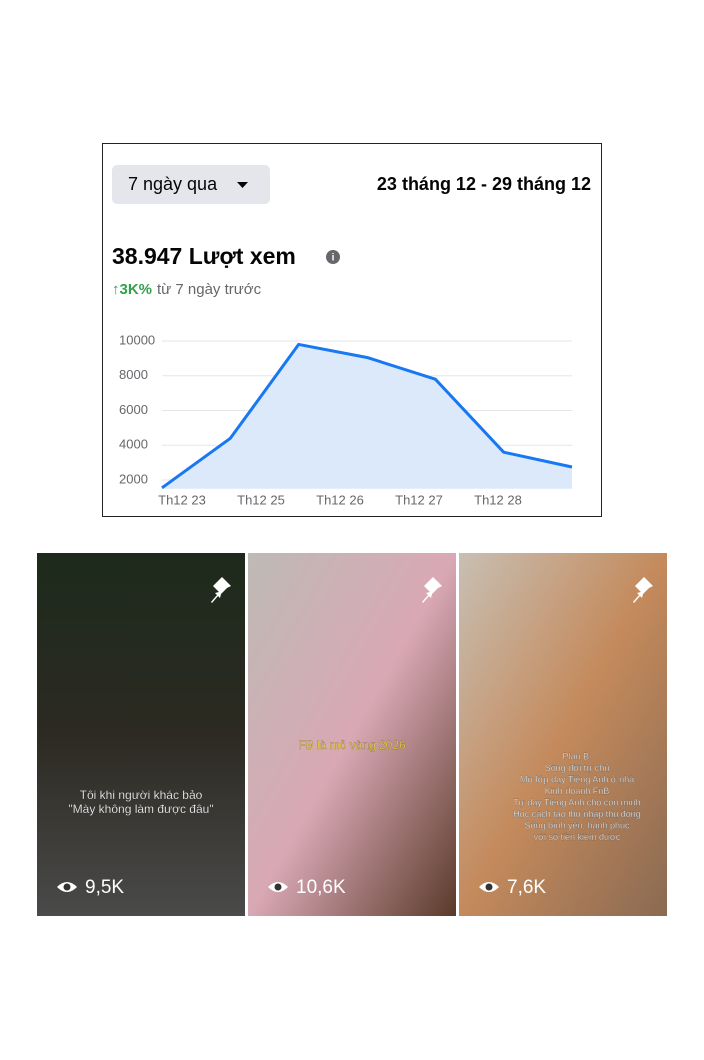 This screenshot has height=1060, width=704. What do you see at coordinates (352, 745) in the screenshot?
I see `post-caption: FB là mỏ vàng 2026` at bounding box center [352, 745].